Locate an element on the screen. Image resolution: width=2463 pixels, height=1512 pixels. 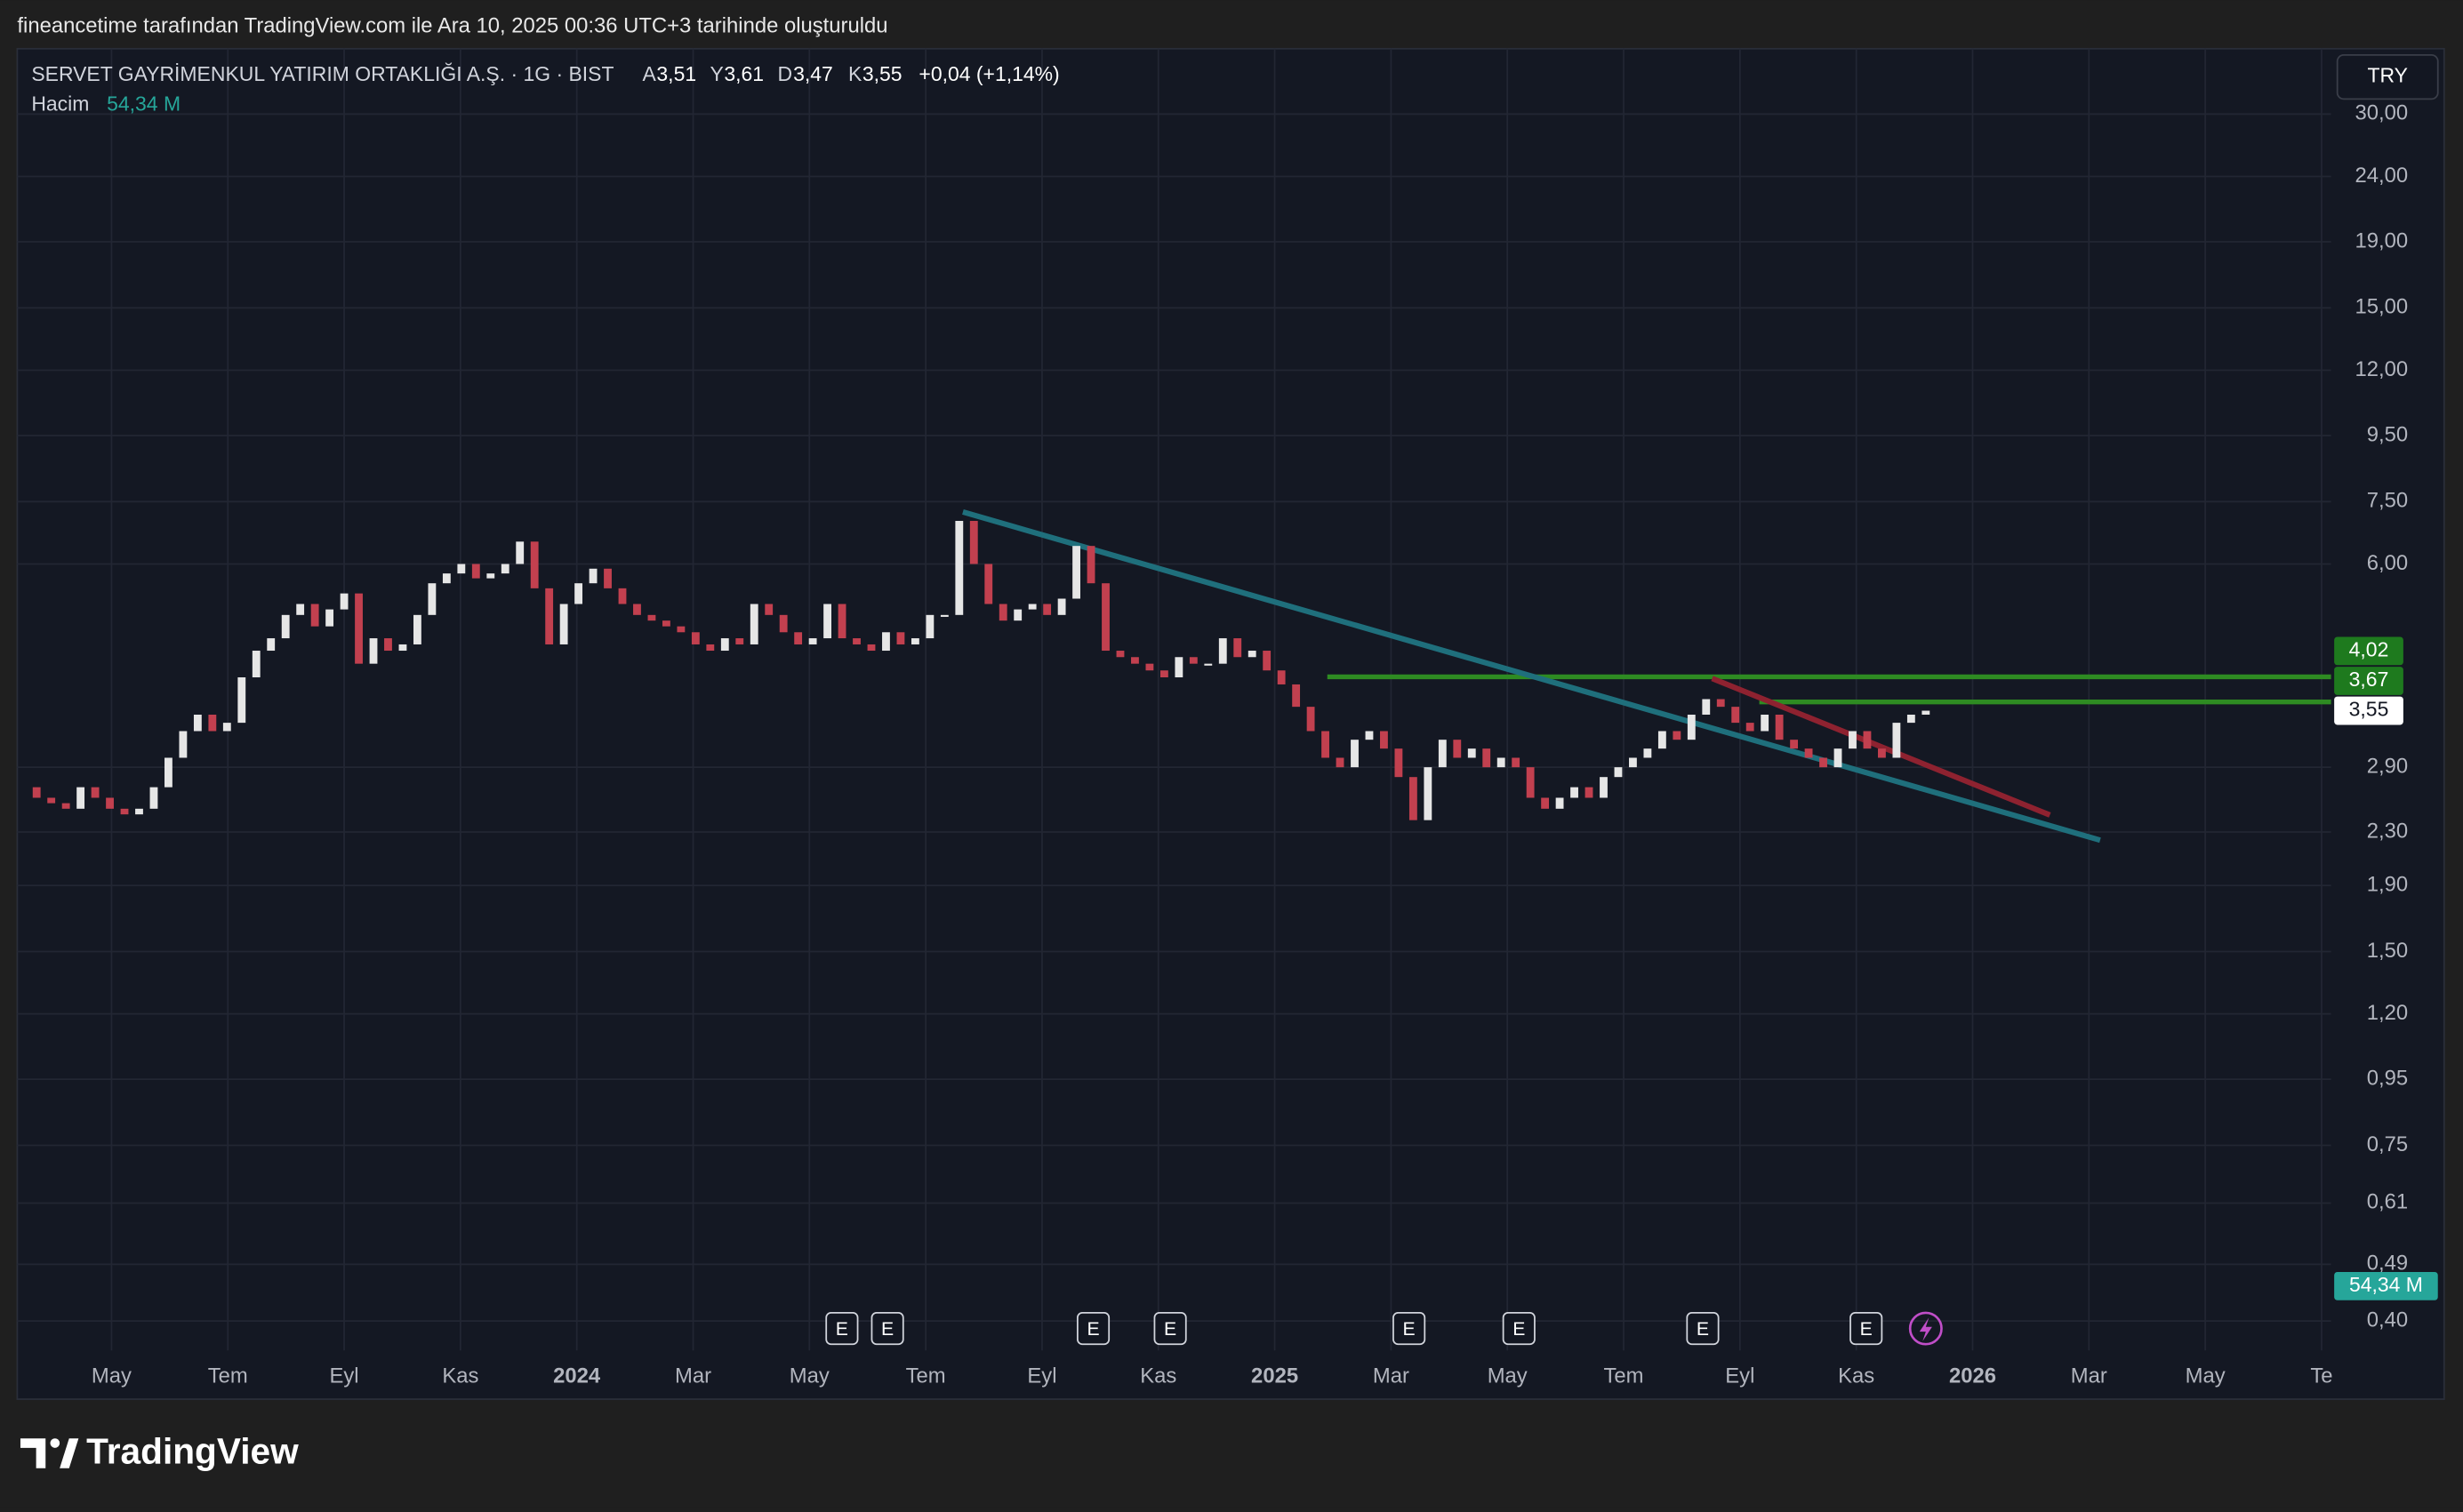
x-tick-label: 2024 is located at coordinates (577, 1376).